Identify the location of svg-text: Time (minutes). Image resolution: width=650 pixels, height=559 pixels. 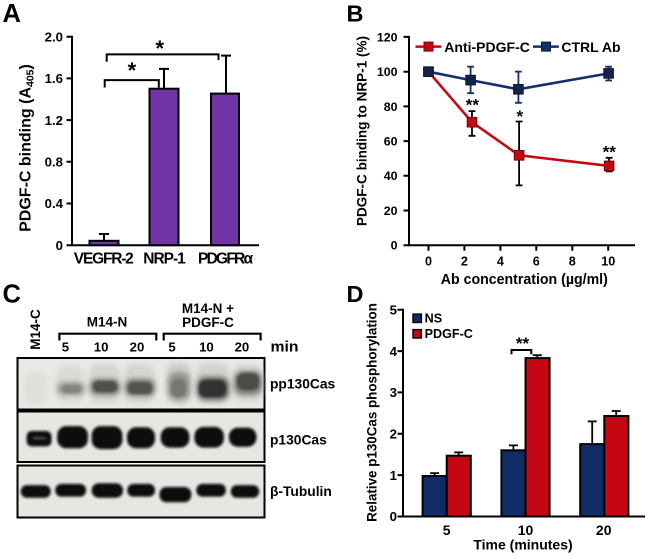
(522, 545).